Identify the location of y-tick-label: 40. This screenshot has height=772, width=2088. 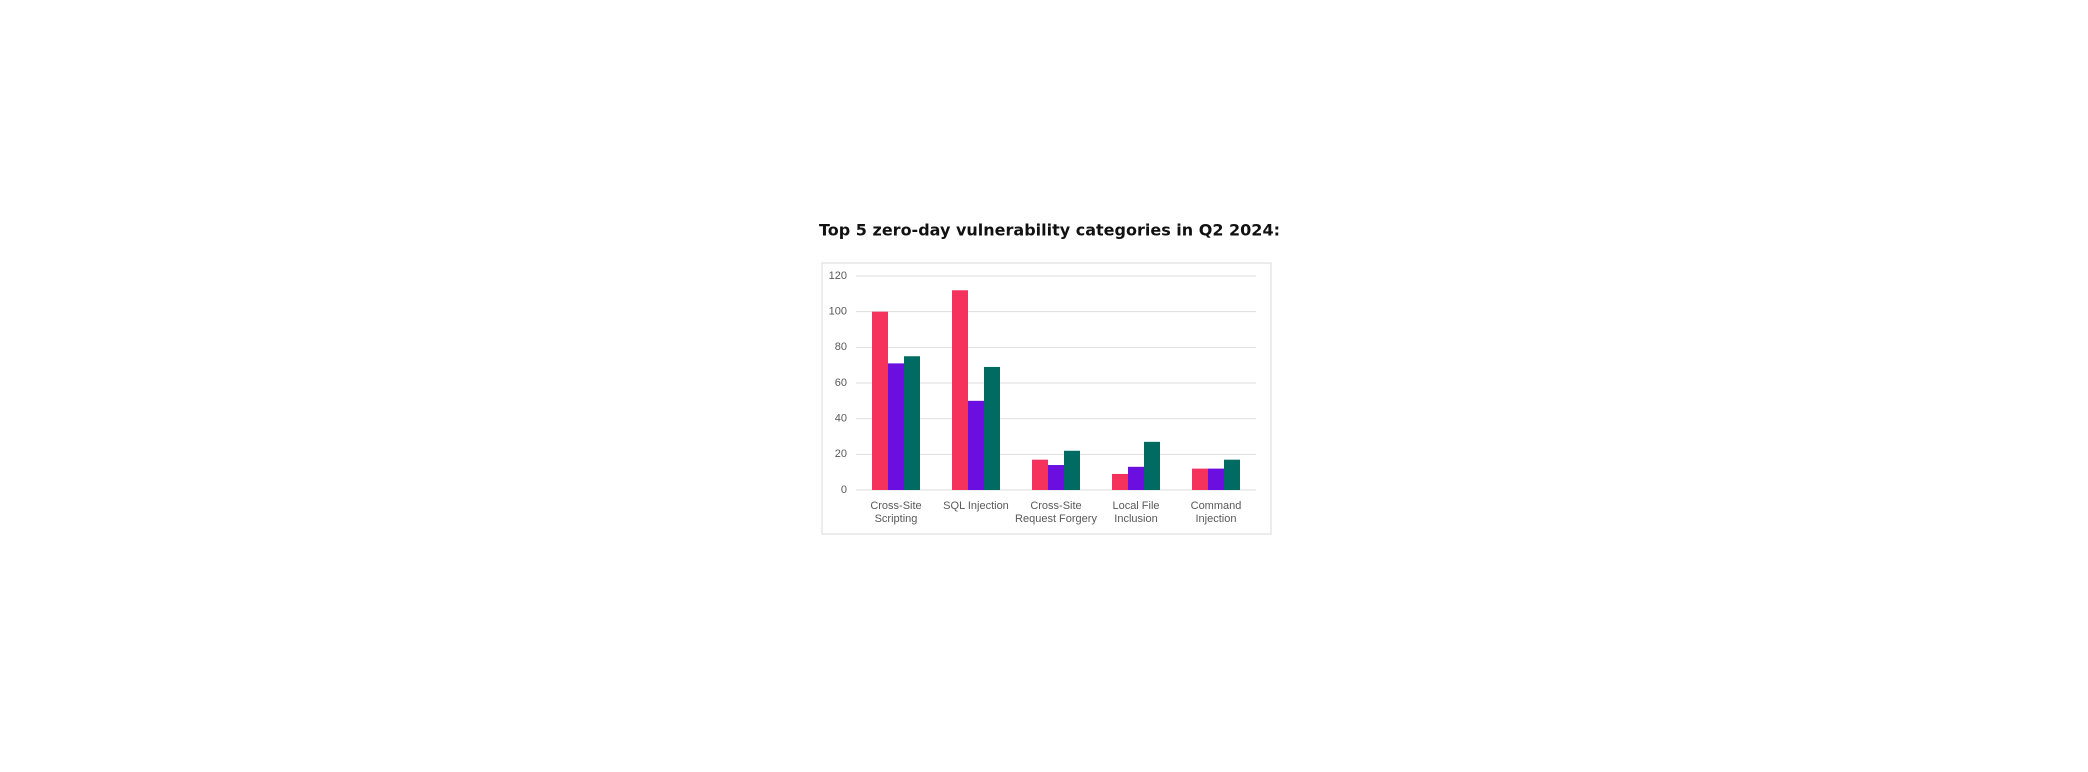
(841, 419).